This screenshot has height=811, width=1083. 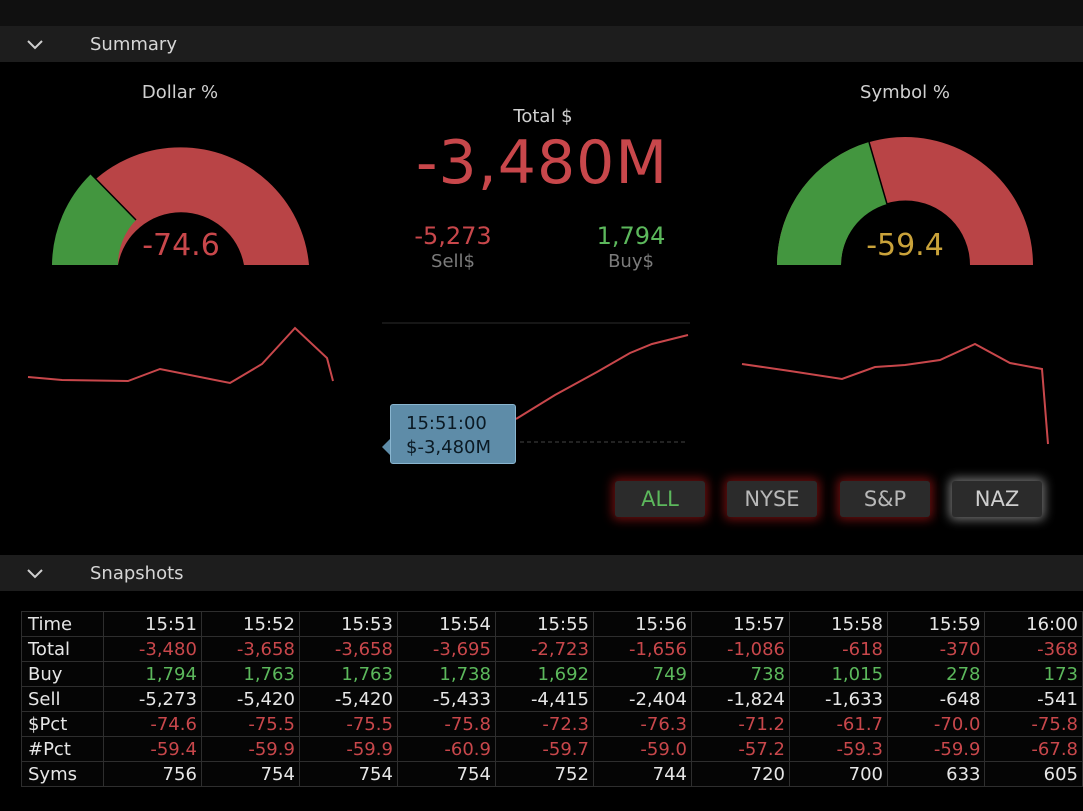 I want to click on table-cell: 752, so click(x=544, y=774).